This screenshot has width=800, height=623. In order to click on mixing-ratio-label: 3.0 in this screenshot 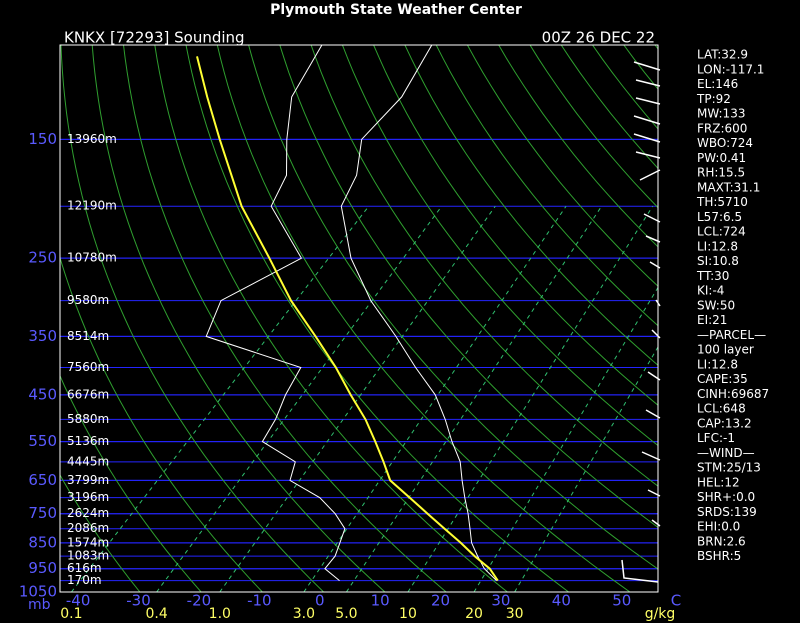, I will do `click(304, 614)`.